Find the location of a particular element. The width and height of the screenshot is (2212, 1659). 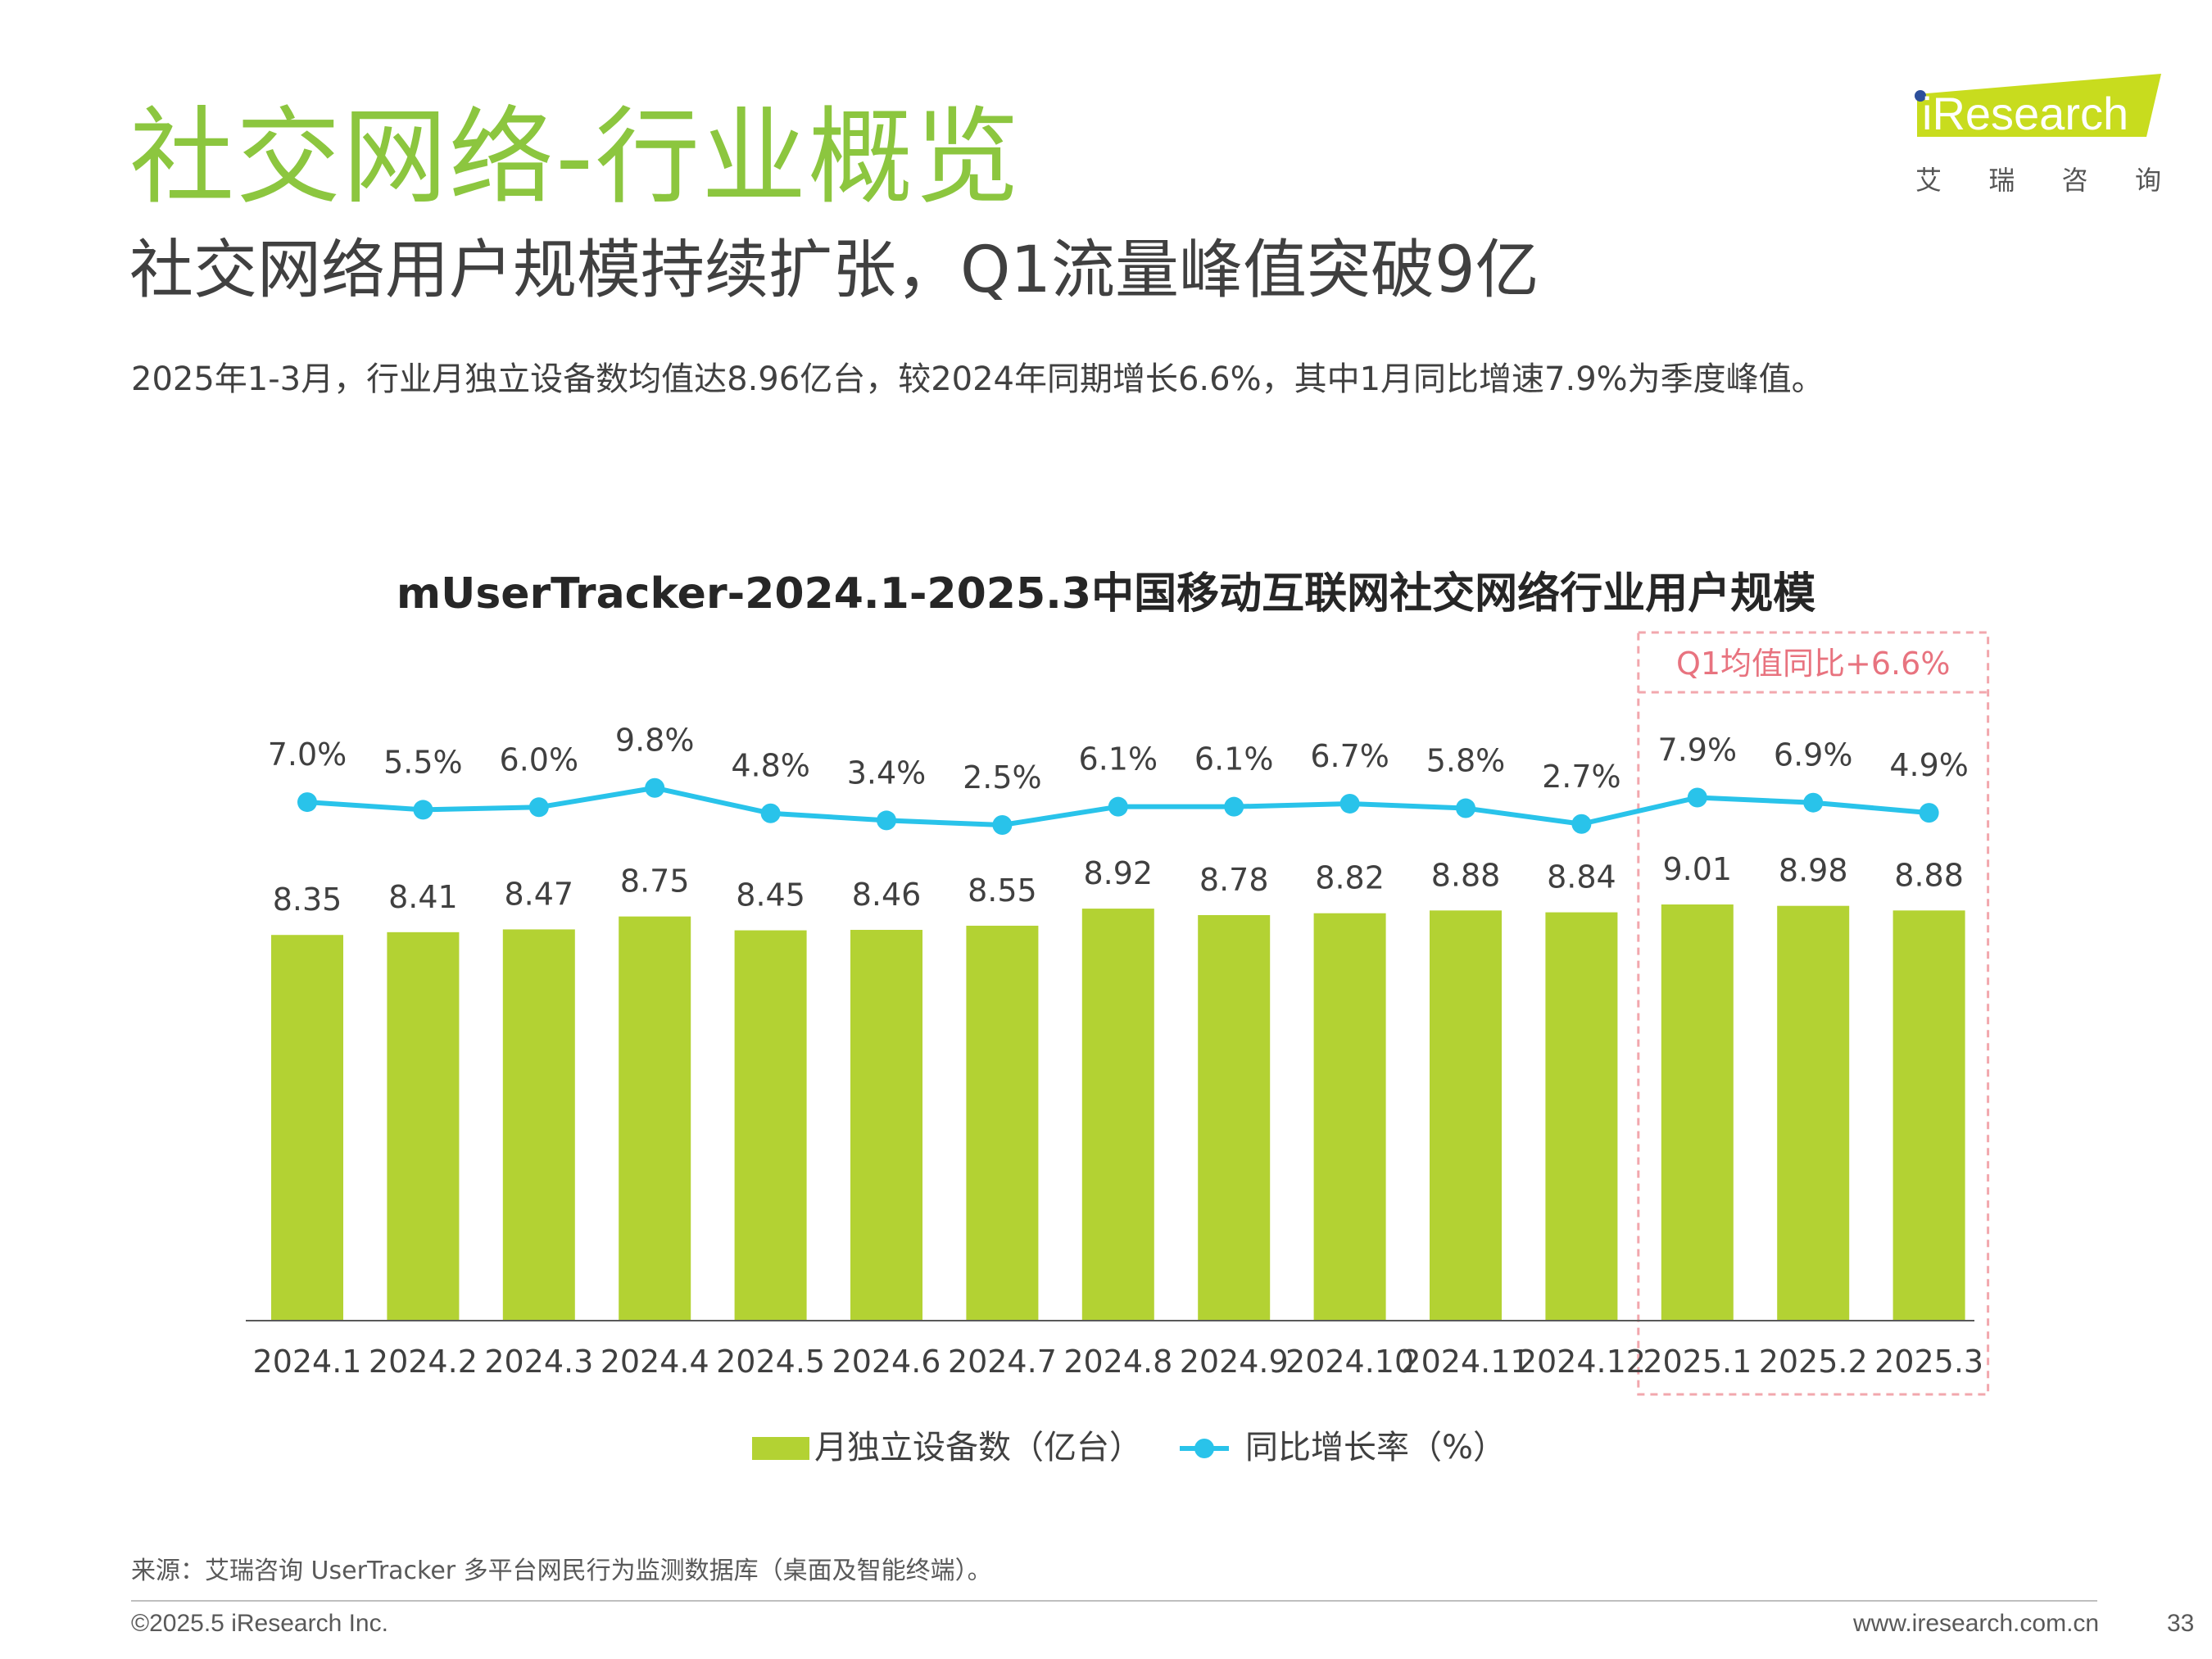

x-tick-label: 2024.10 is located at coordinates (1349, 1362).